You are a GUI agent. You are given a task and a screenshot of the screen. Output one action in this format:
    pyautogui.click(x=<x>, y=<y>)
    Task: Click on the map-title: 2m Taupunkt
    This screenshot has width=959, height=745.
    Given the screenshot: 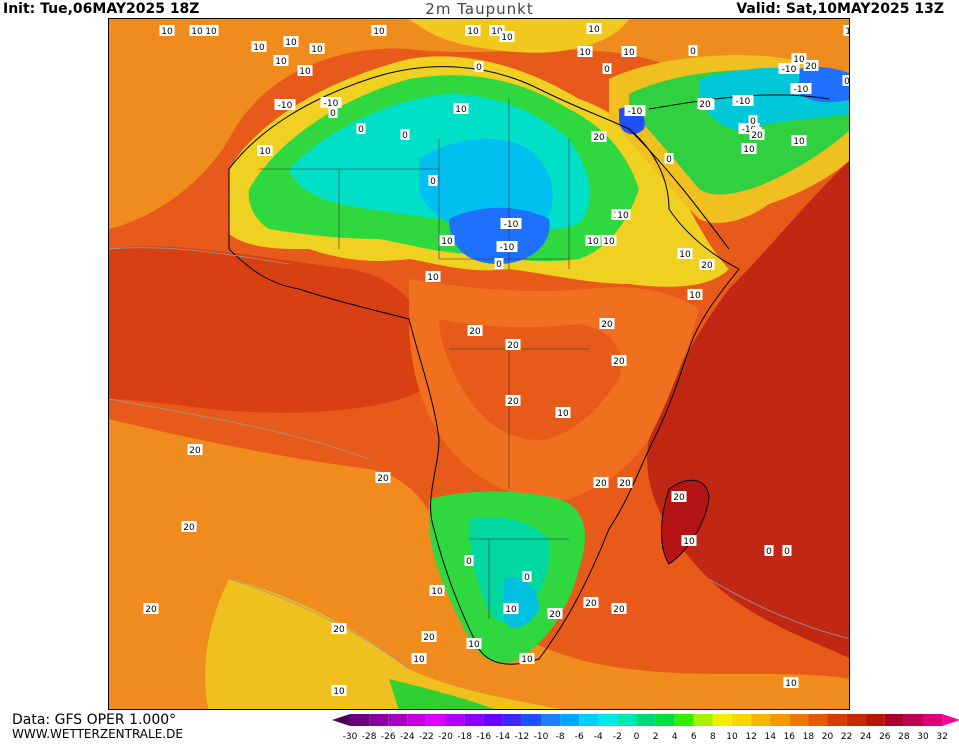 What is the action you would take?
    pyautogui.click(x=479, y=9)
    